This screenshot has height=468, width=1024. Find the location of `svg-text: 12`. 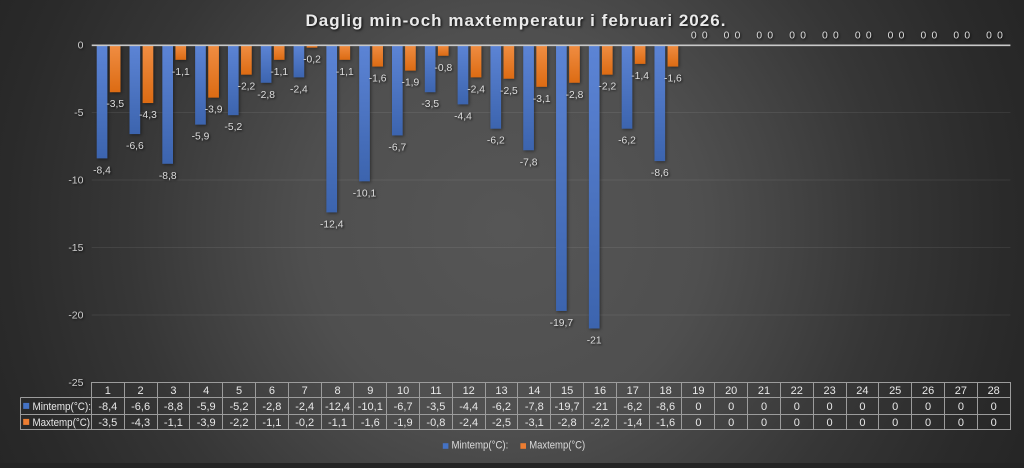

svg-text: 12 is located at coordinates (469, 391).